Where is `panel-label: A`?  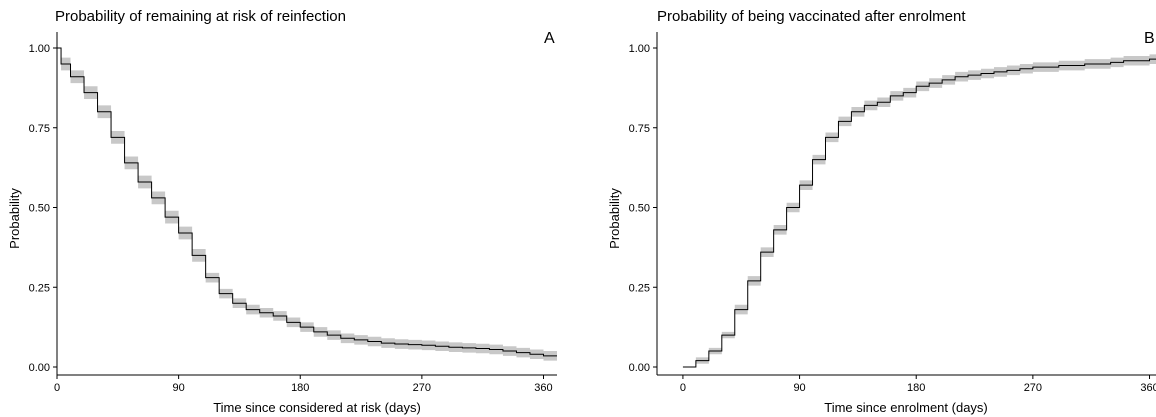
panel-label: A is located at coordinates (549, 38).